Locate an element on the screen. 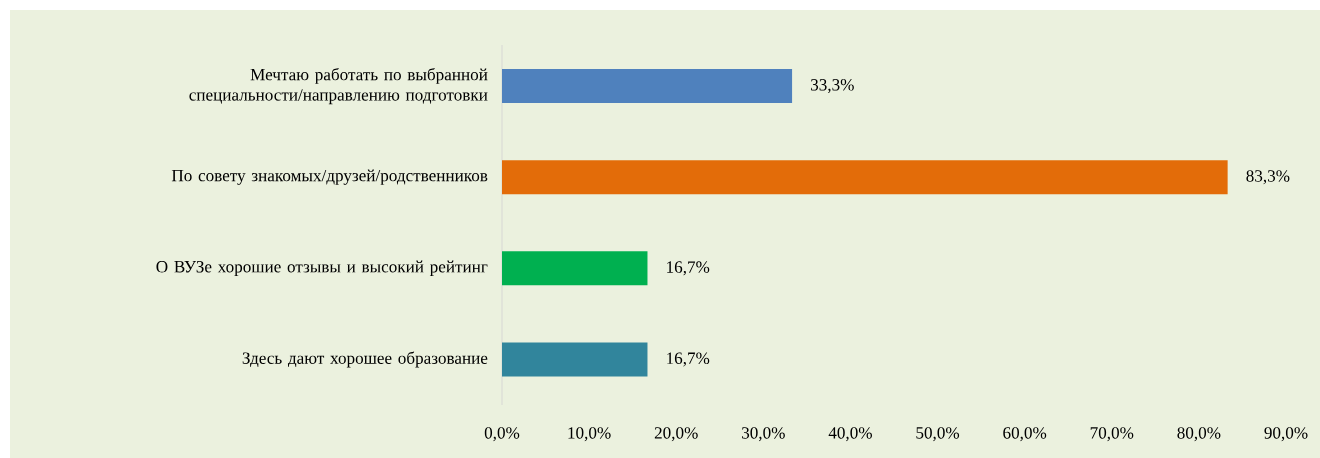 This screenshot has width=1320, height=458. data-label: 33,3% is located at coordinates (832, 86).